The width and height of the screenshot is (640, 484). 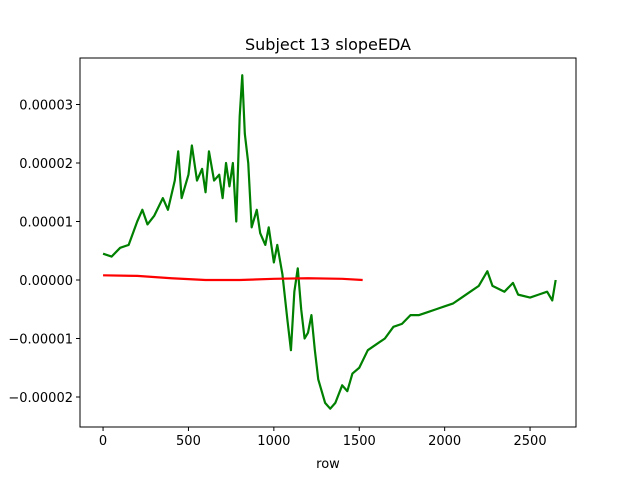 What do you see at coordinates (530, 441) in the screenshot?
I see `x-tick-label: 2500` at bounding box center [530, 441].